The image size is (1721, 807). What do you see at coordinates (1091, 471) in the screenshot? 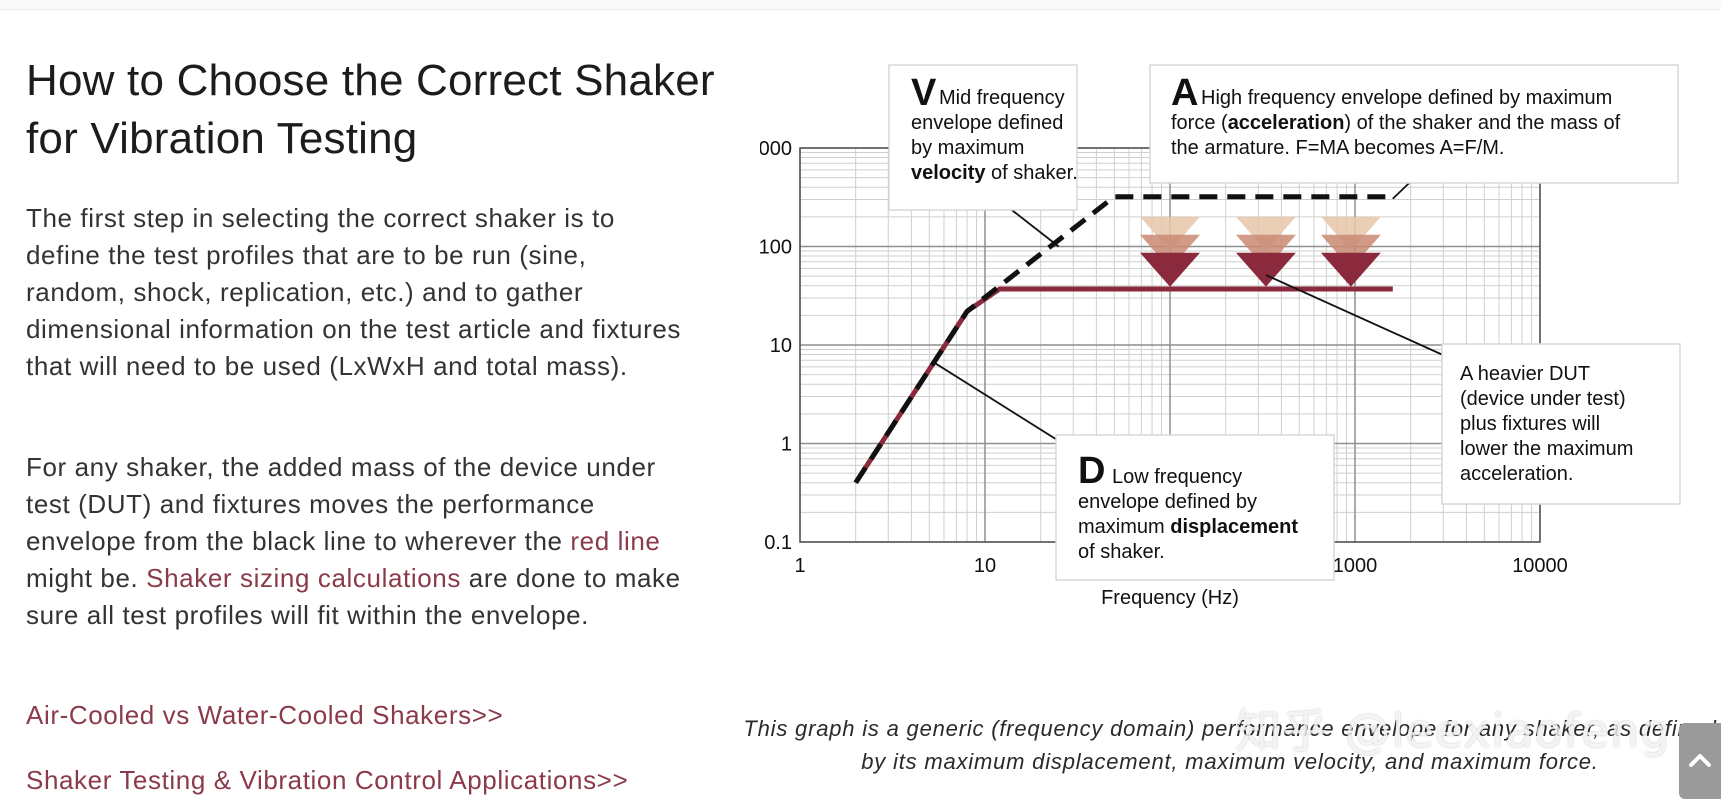
I see `annotation-letter: D` at bounding box center [1091, 471].